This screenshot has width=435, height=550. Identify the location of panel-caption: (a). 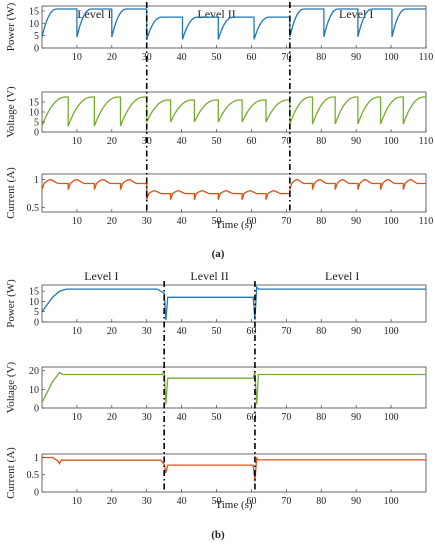
(218, 254).